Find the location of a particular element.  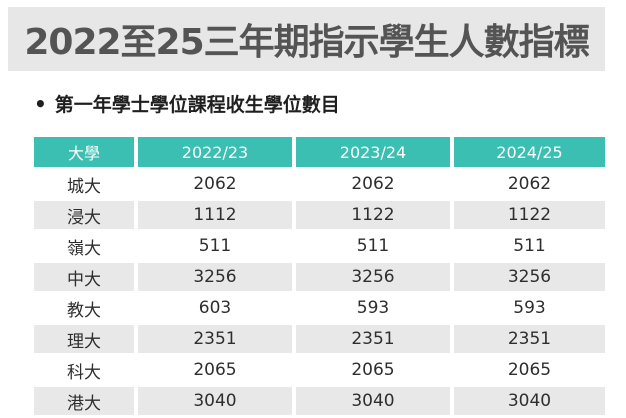

header-cell-university: 大學 is located at coordinates (84, 152).